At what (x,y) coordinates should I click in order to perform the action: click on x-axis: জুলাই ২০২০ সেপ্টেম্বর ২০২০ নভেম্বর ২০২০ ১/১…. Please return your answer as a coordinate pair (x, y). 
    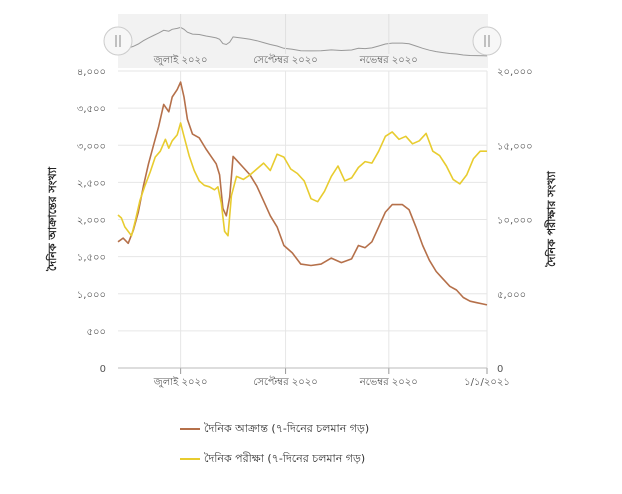
    Looking at the image, I should click on (314, 377).